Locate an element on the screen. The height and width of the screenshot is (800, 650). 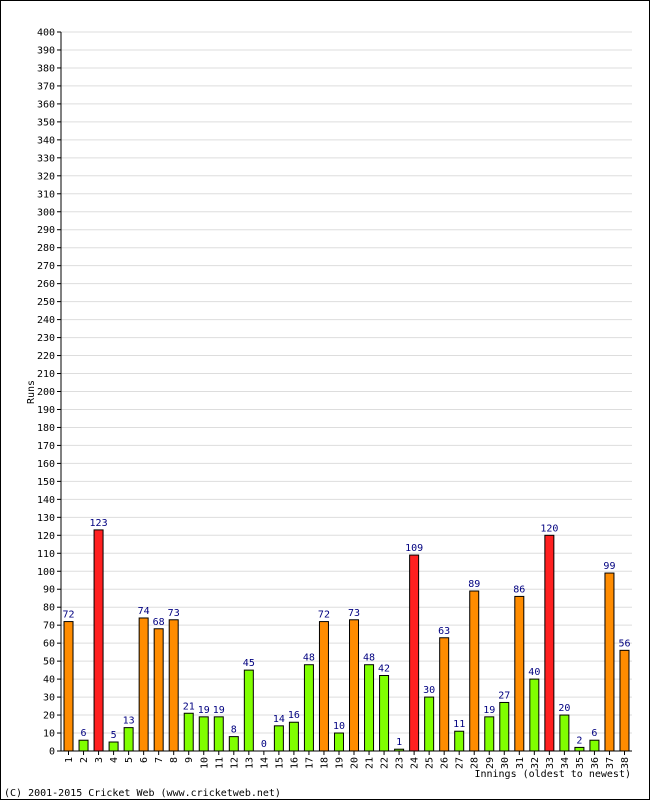
value-label: 14 is located at coordinates (279, 719).